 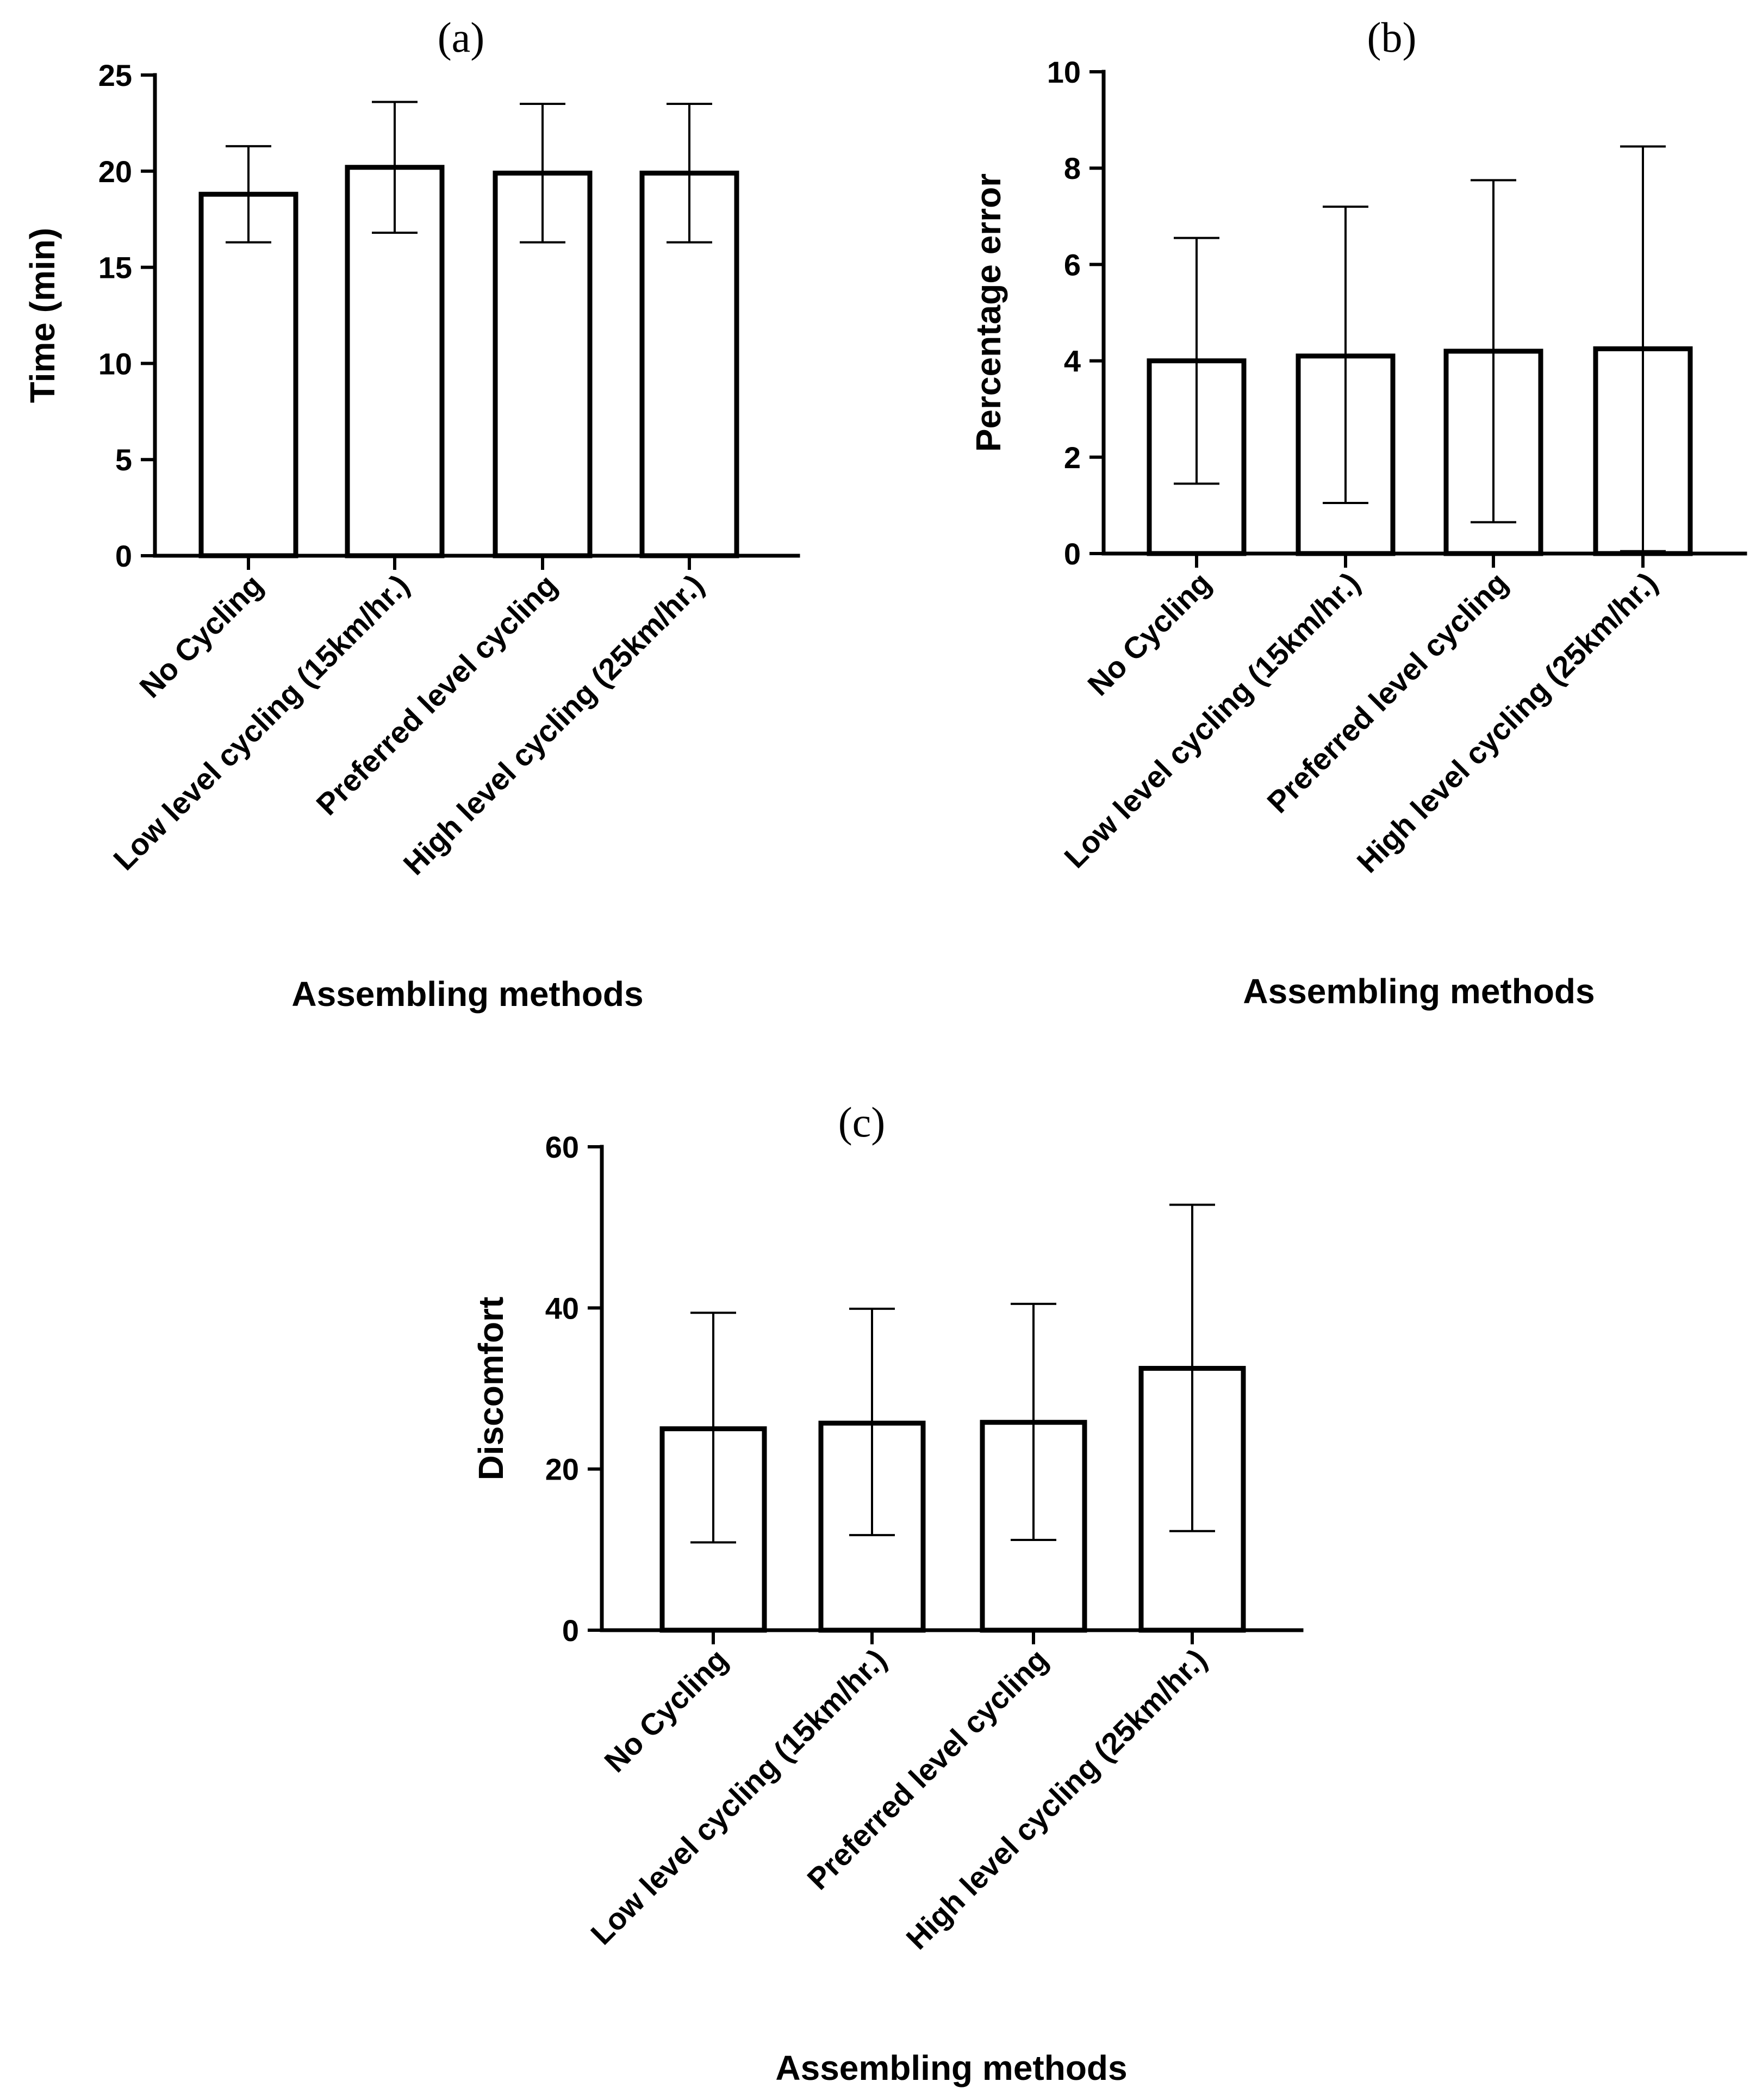 What do you see at coordinates (1392, 37) in the screenshot?
I see `panel-label-b: (b)` at bounding box center [1392, 37].